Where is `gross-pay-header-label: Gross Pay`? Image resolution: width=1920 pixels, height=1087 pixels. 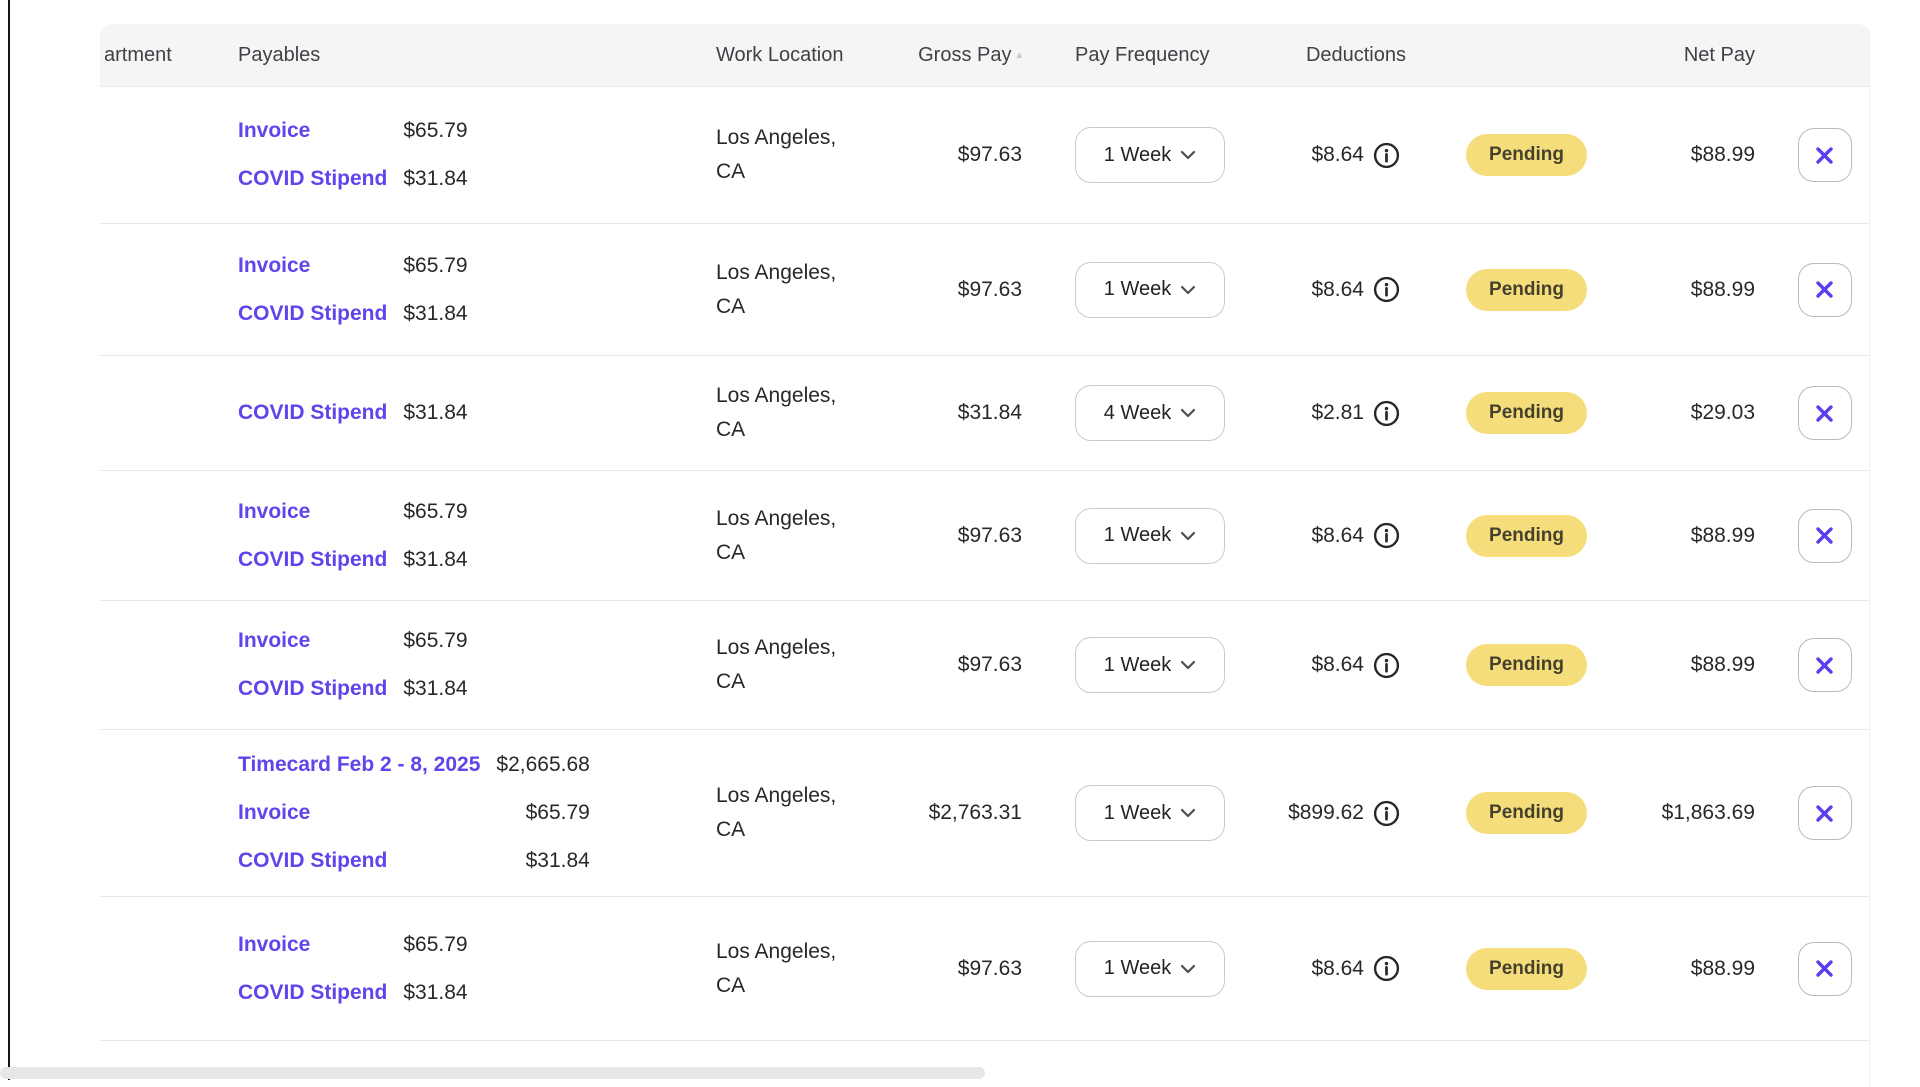 gross-pay-header-label: Gross Pay is located at coordinates (965, 54).